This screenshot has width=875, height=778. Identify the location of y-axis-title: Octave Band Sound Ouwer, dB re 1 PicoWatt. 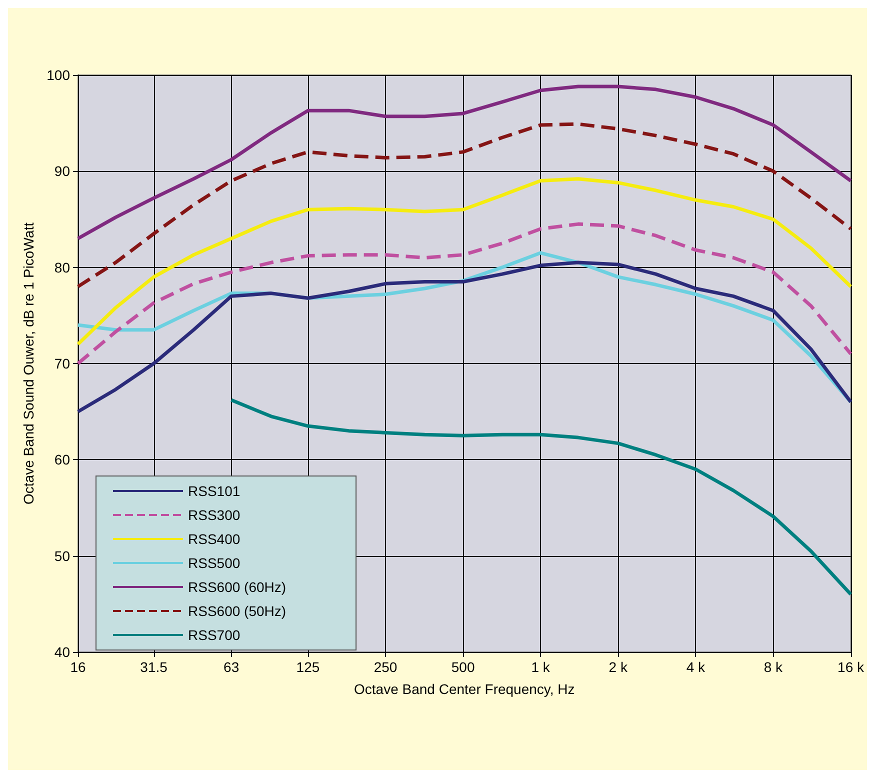
(28, 363).